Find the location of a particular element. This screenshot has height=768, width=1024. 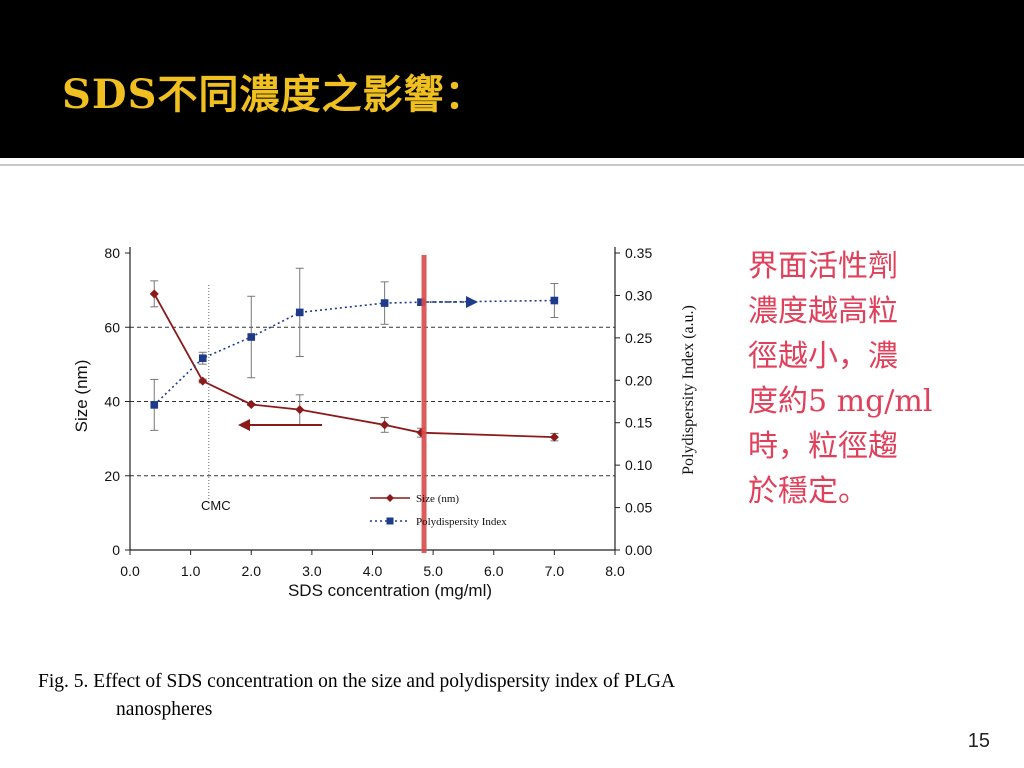

side-note-line: 時，粒徑趨 is located at coordinates (823, 446).